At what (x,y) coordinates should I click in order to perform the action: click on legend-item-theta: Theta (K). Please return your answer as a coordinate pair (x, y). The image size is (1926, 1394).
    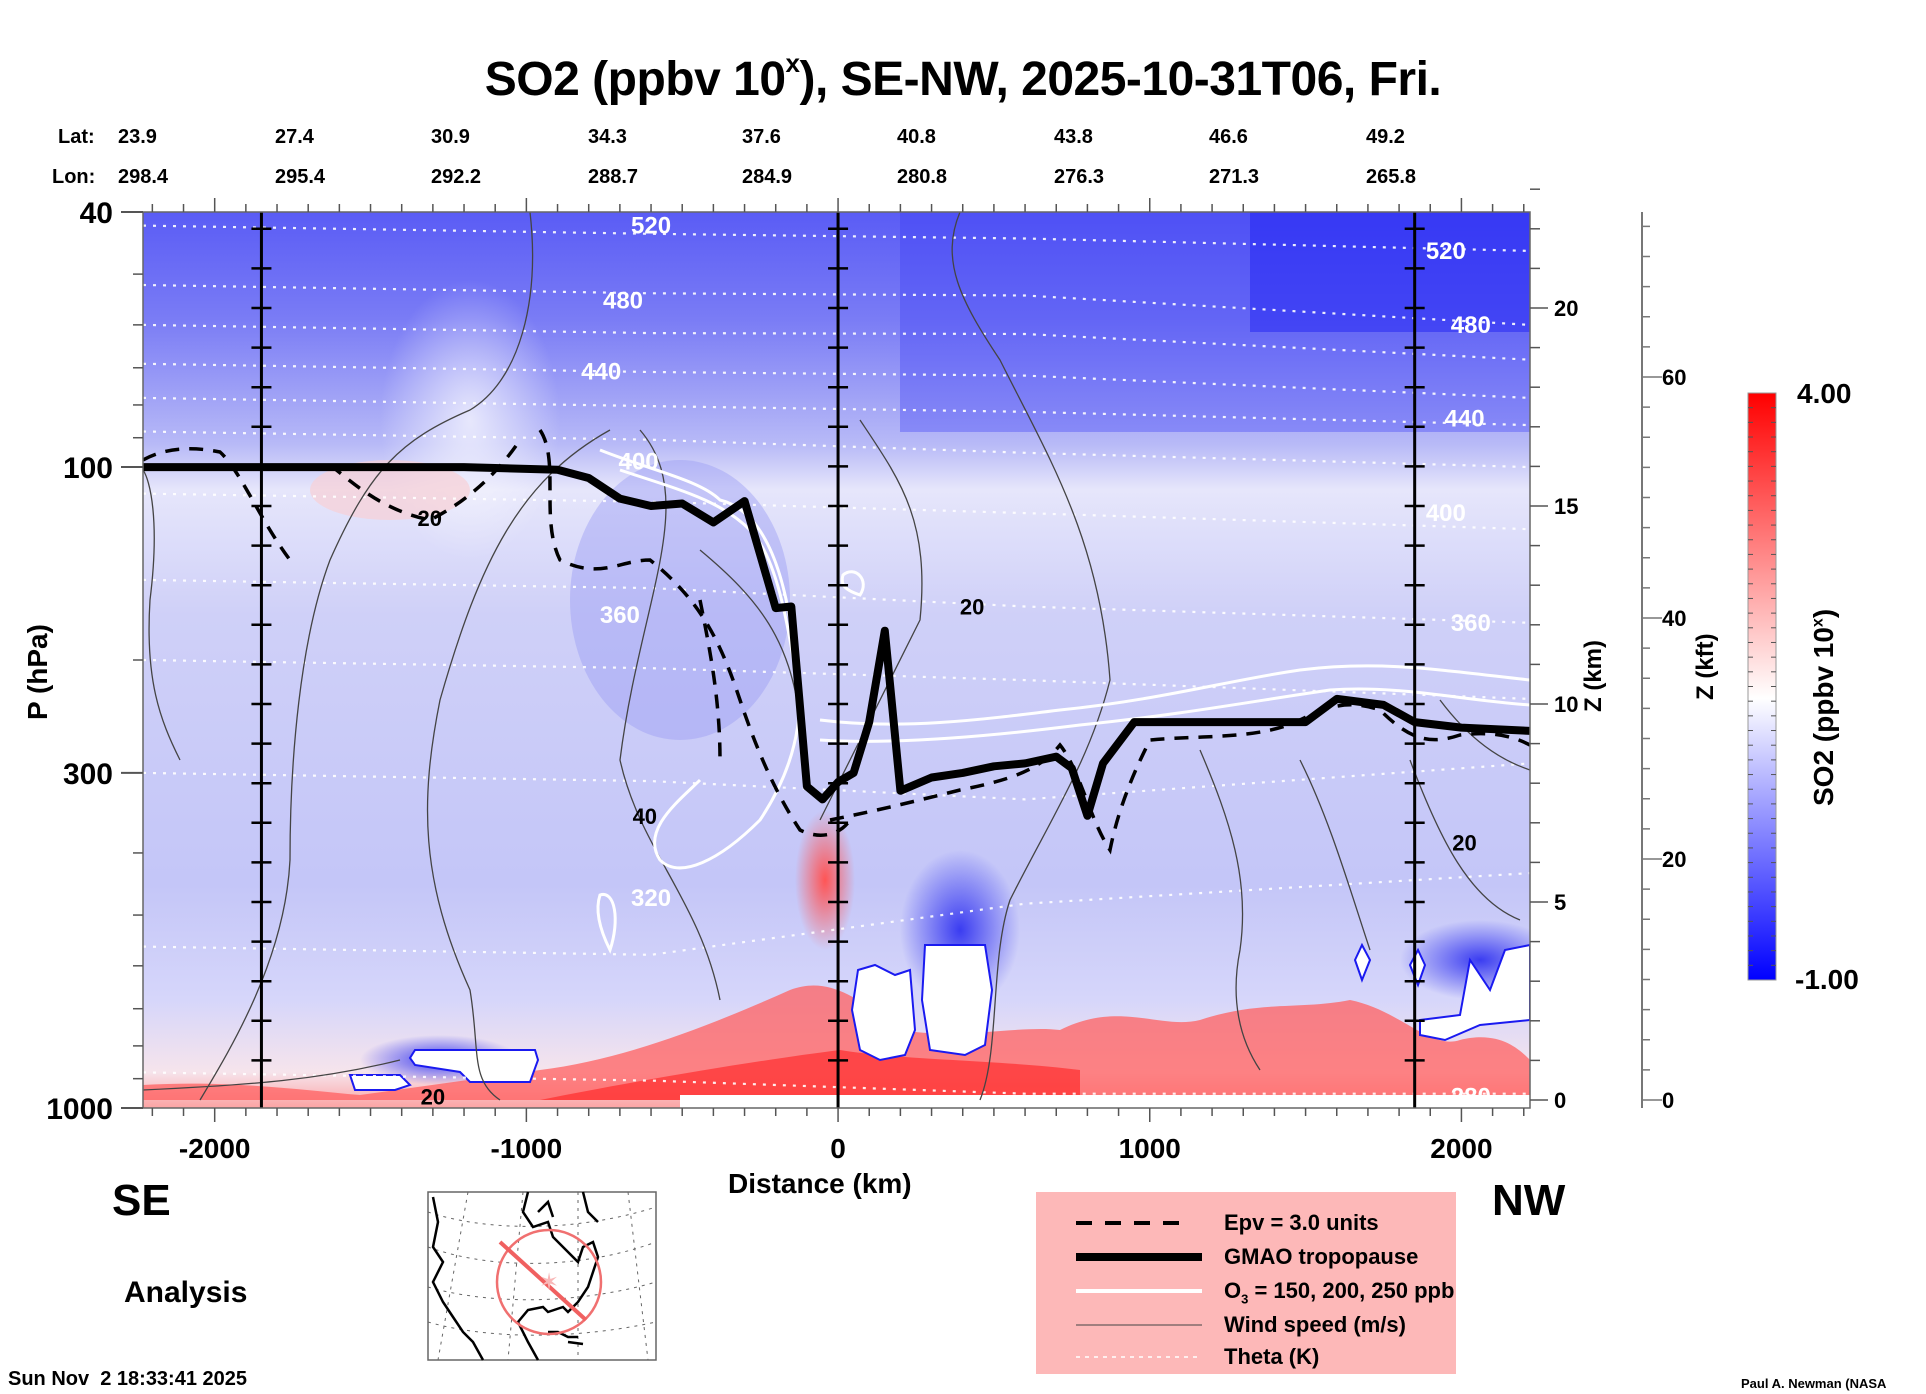
    Looking at the image, I should click on (1246, 1357).